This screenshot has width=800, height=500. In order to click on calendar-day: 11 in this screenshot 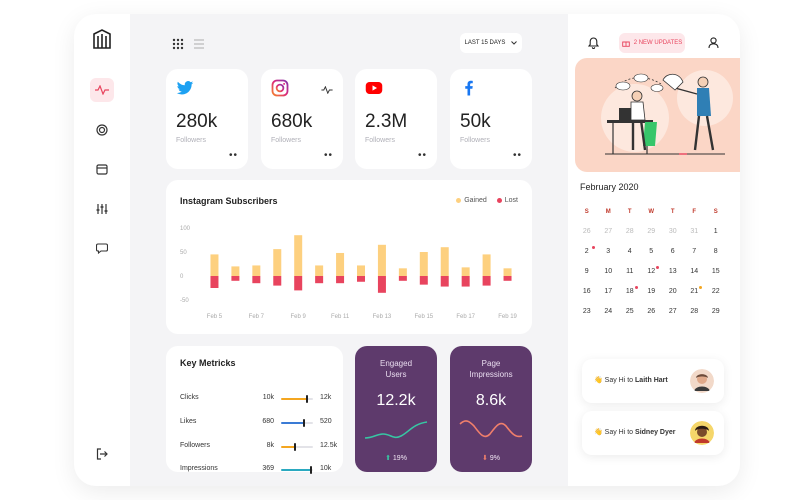, I will do `click(630, 271)`.